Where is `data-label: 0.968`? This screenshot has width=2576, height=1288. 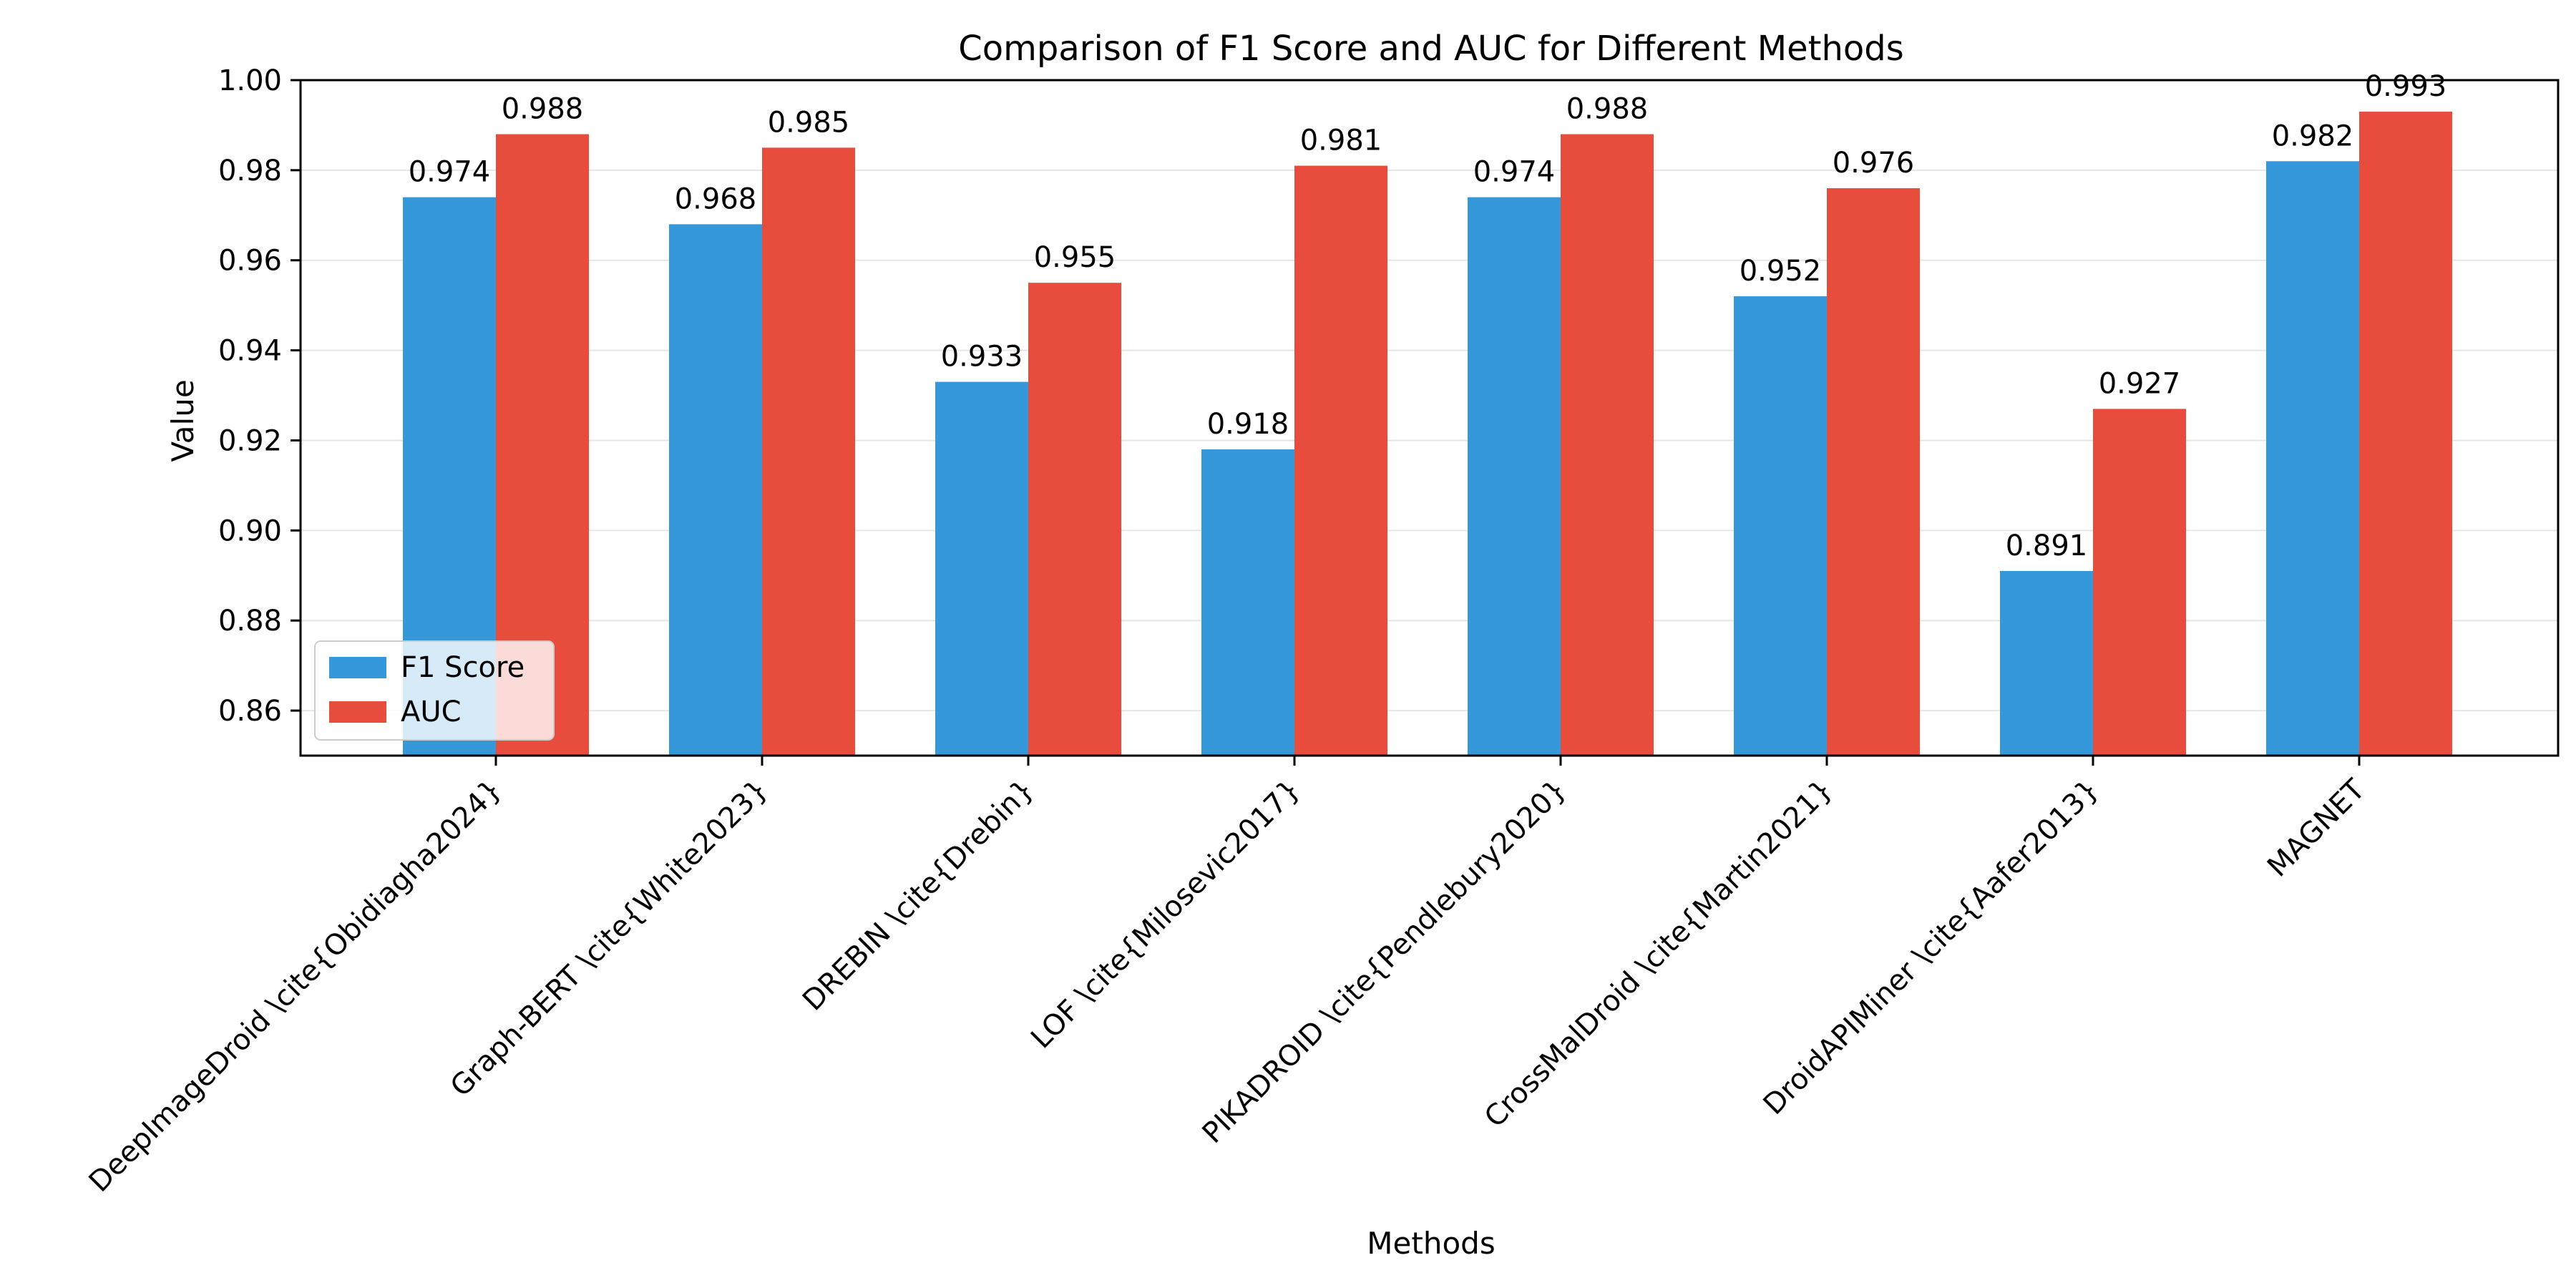
data-label: 0.968 is located at coordinates (716, 198).